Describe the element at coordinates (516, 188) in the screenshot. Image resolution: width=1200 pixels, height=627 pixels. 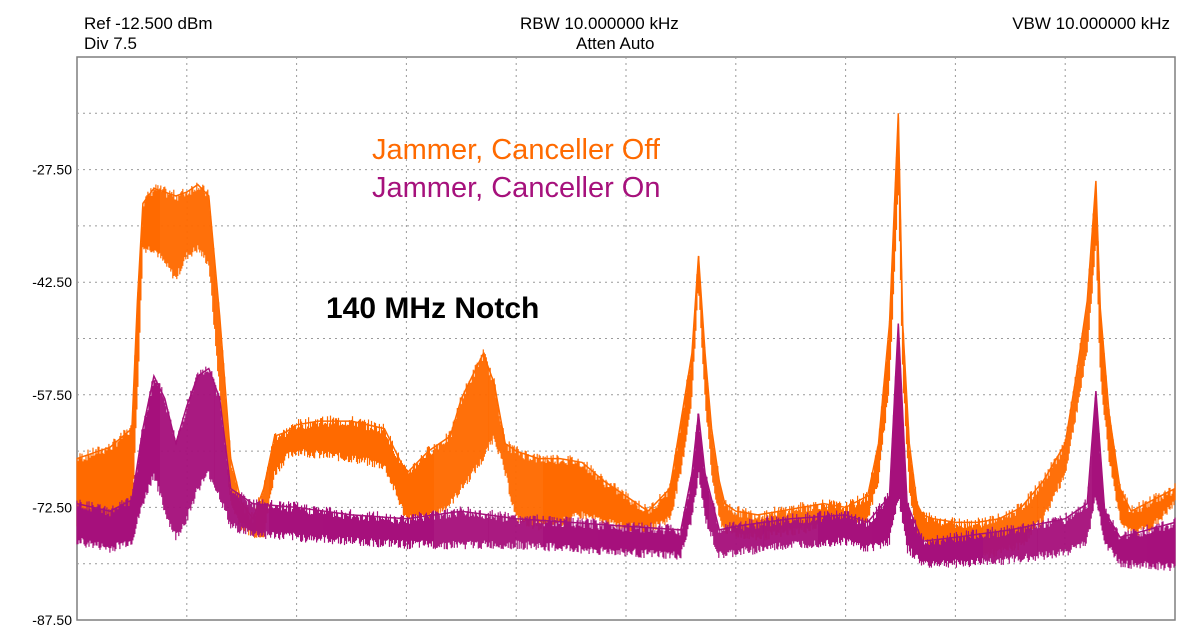
I see `legend-canceller-on: Jammer, Canceller On` at that location.